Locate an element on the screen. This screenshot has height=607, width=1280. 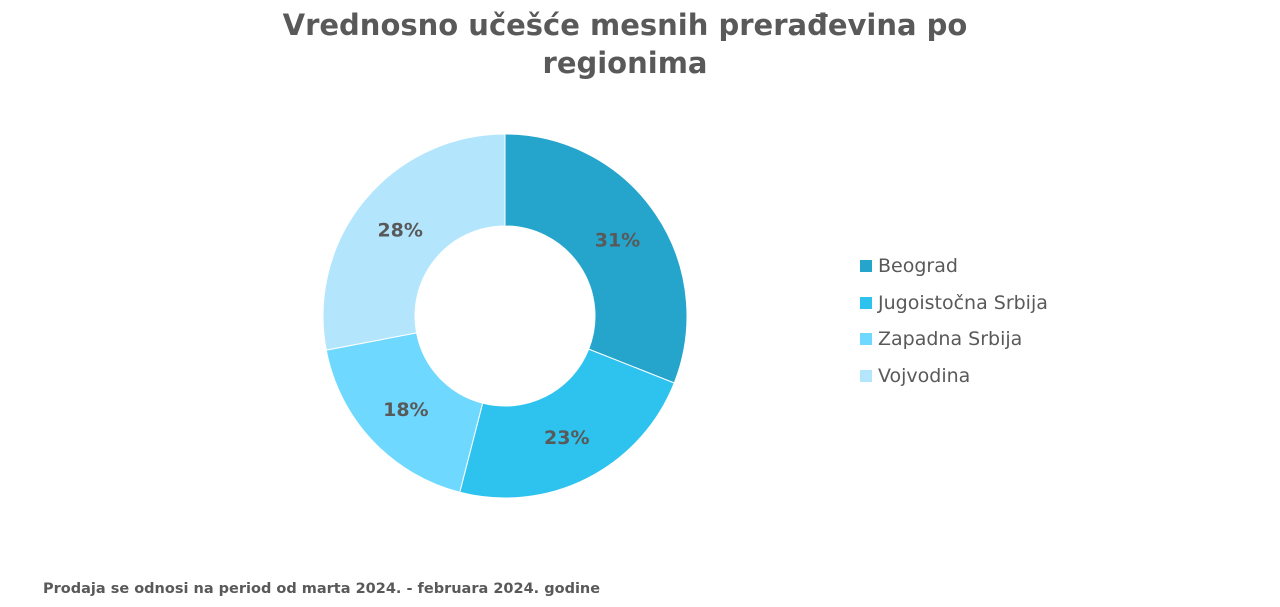
legend-label: Jugoistočna Srbija is located at coordinates (963, 302).